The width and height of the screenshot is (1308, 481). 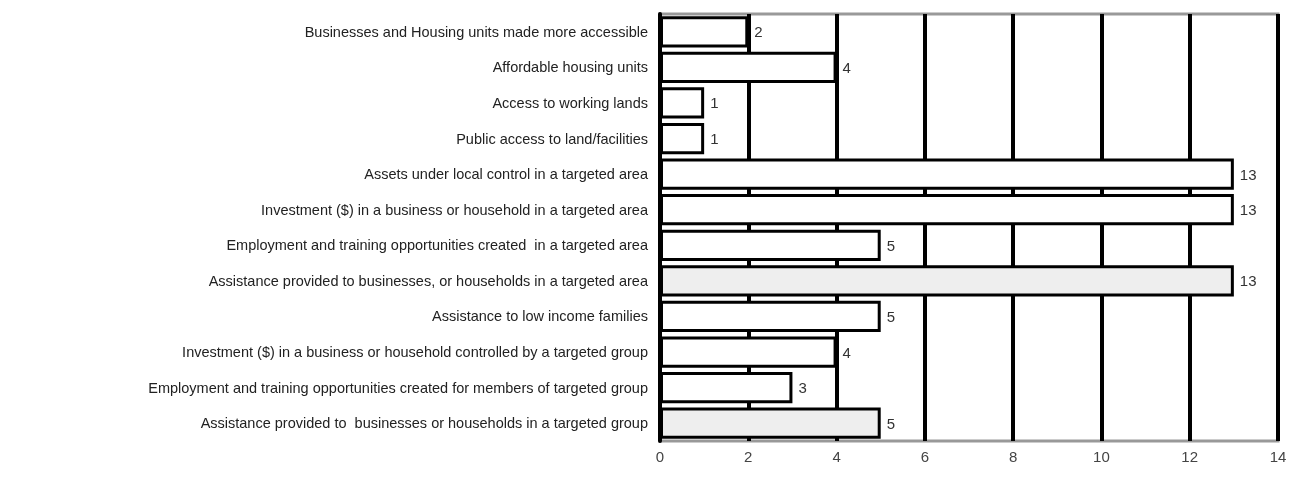 I want to click on x-tick-label: 12, so click(x=1190, y=456).